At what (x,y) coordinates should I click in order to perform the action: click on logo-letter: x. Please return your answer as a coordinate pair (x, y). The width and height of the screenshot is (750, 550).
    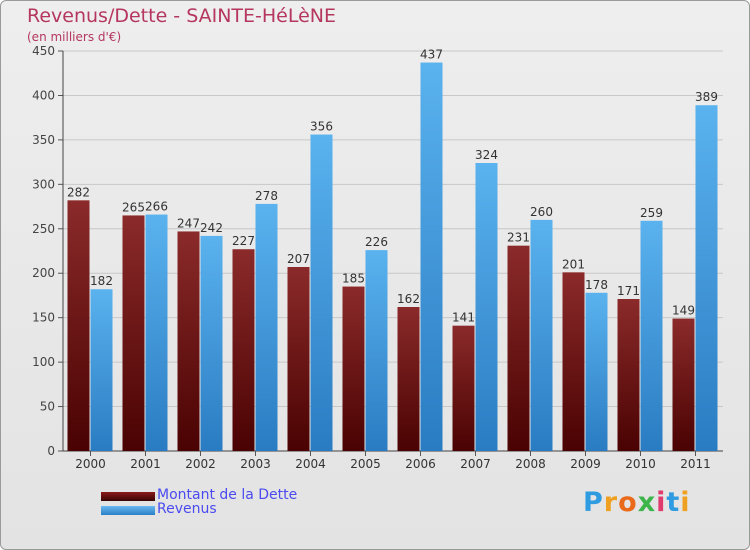
    Looking at the image, I should click on (647, 502).